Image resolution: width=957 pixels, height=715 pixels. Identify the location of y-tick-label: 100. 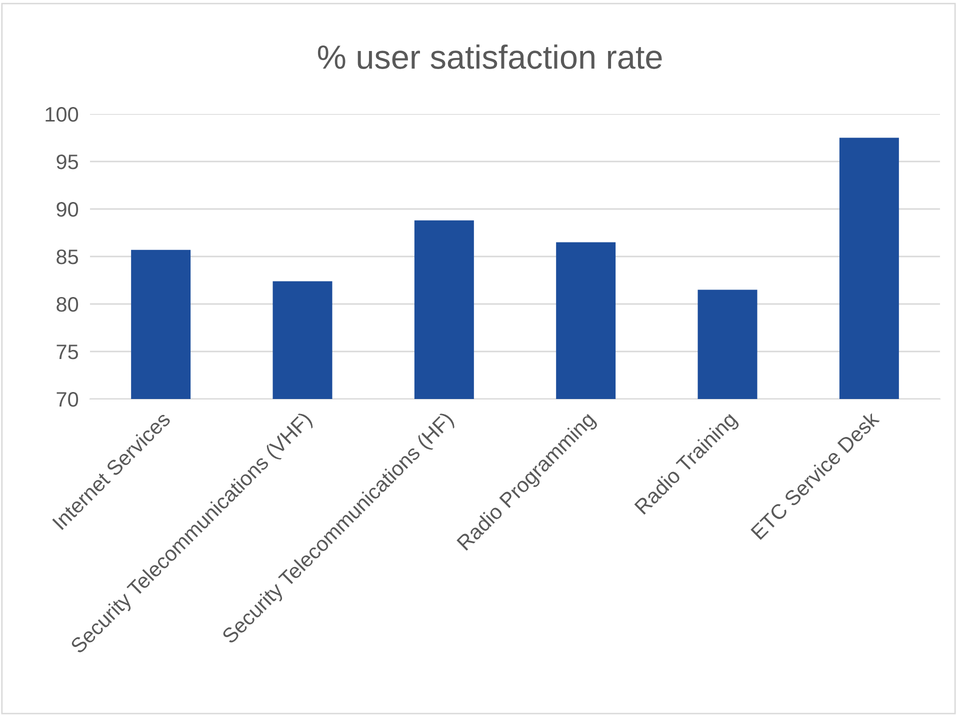
(62, 114).